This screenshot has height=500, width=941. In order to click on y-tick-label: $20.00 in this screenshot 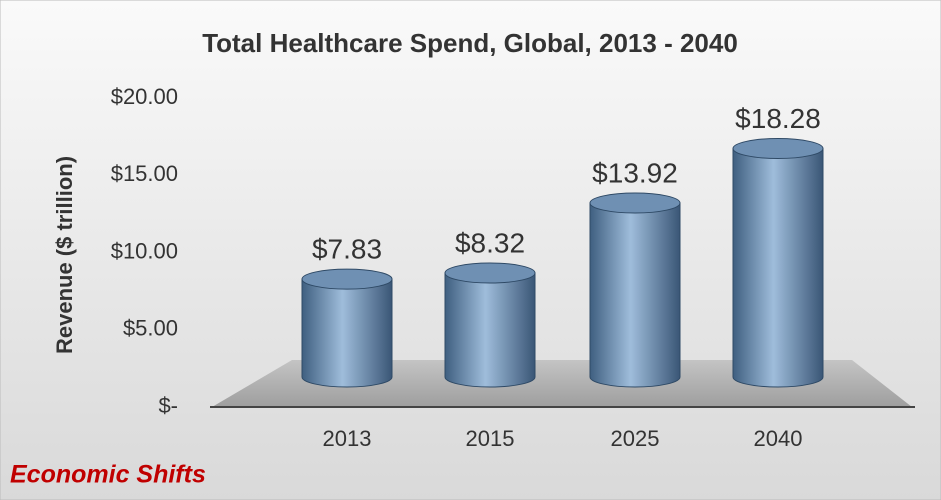, I will do `click(144, 96)`.